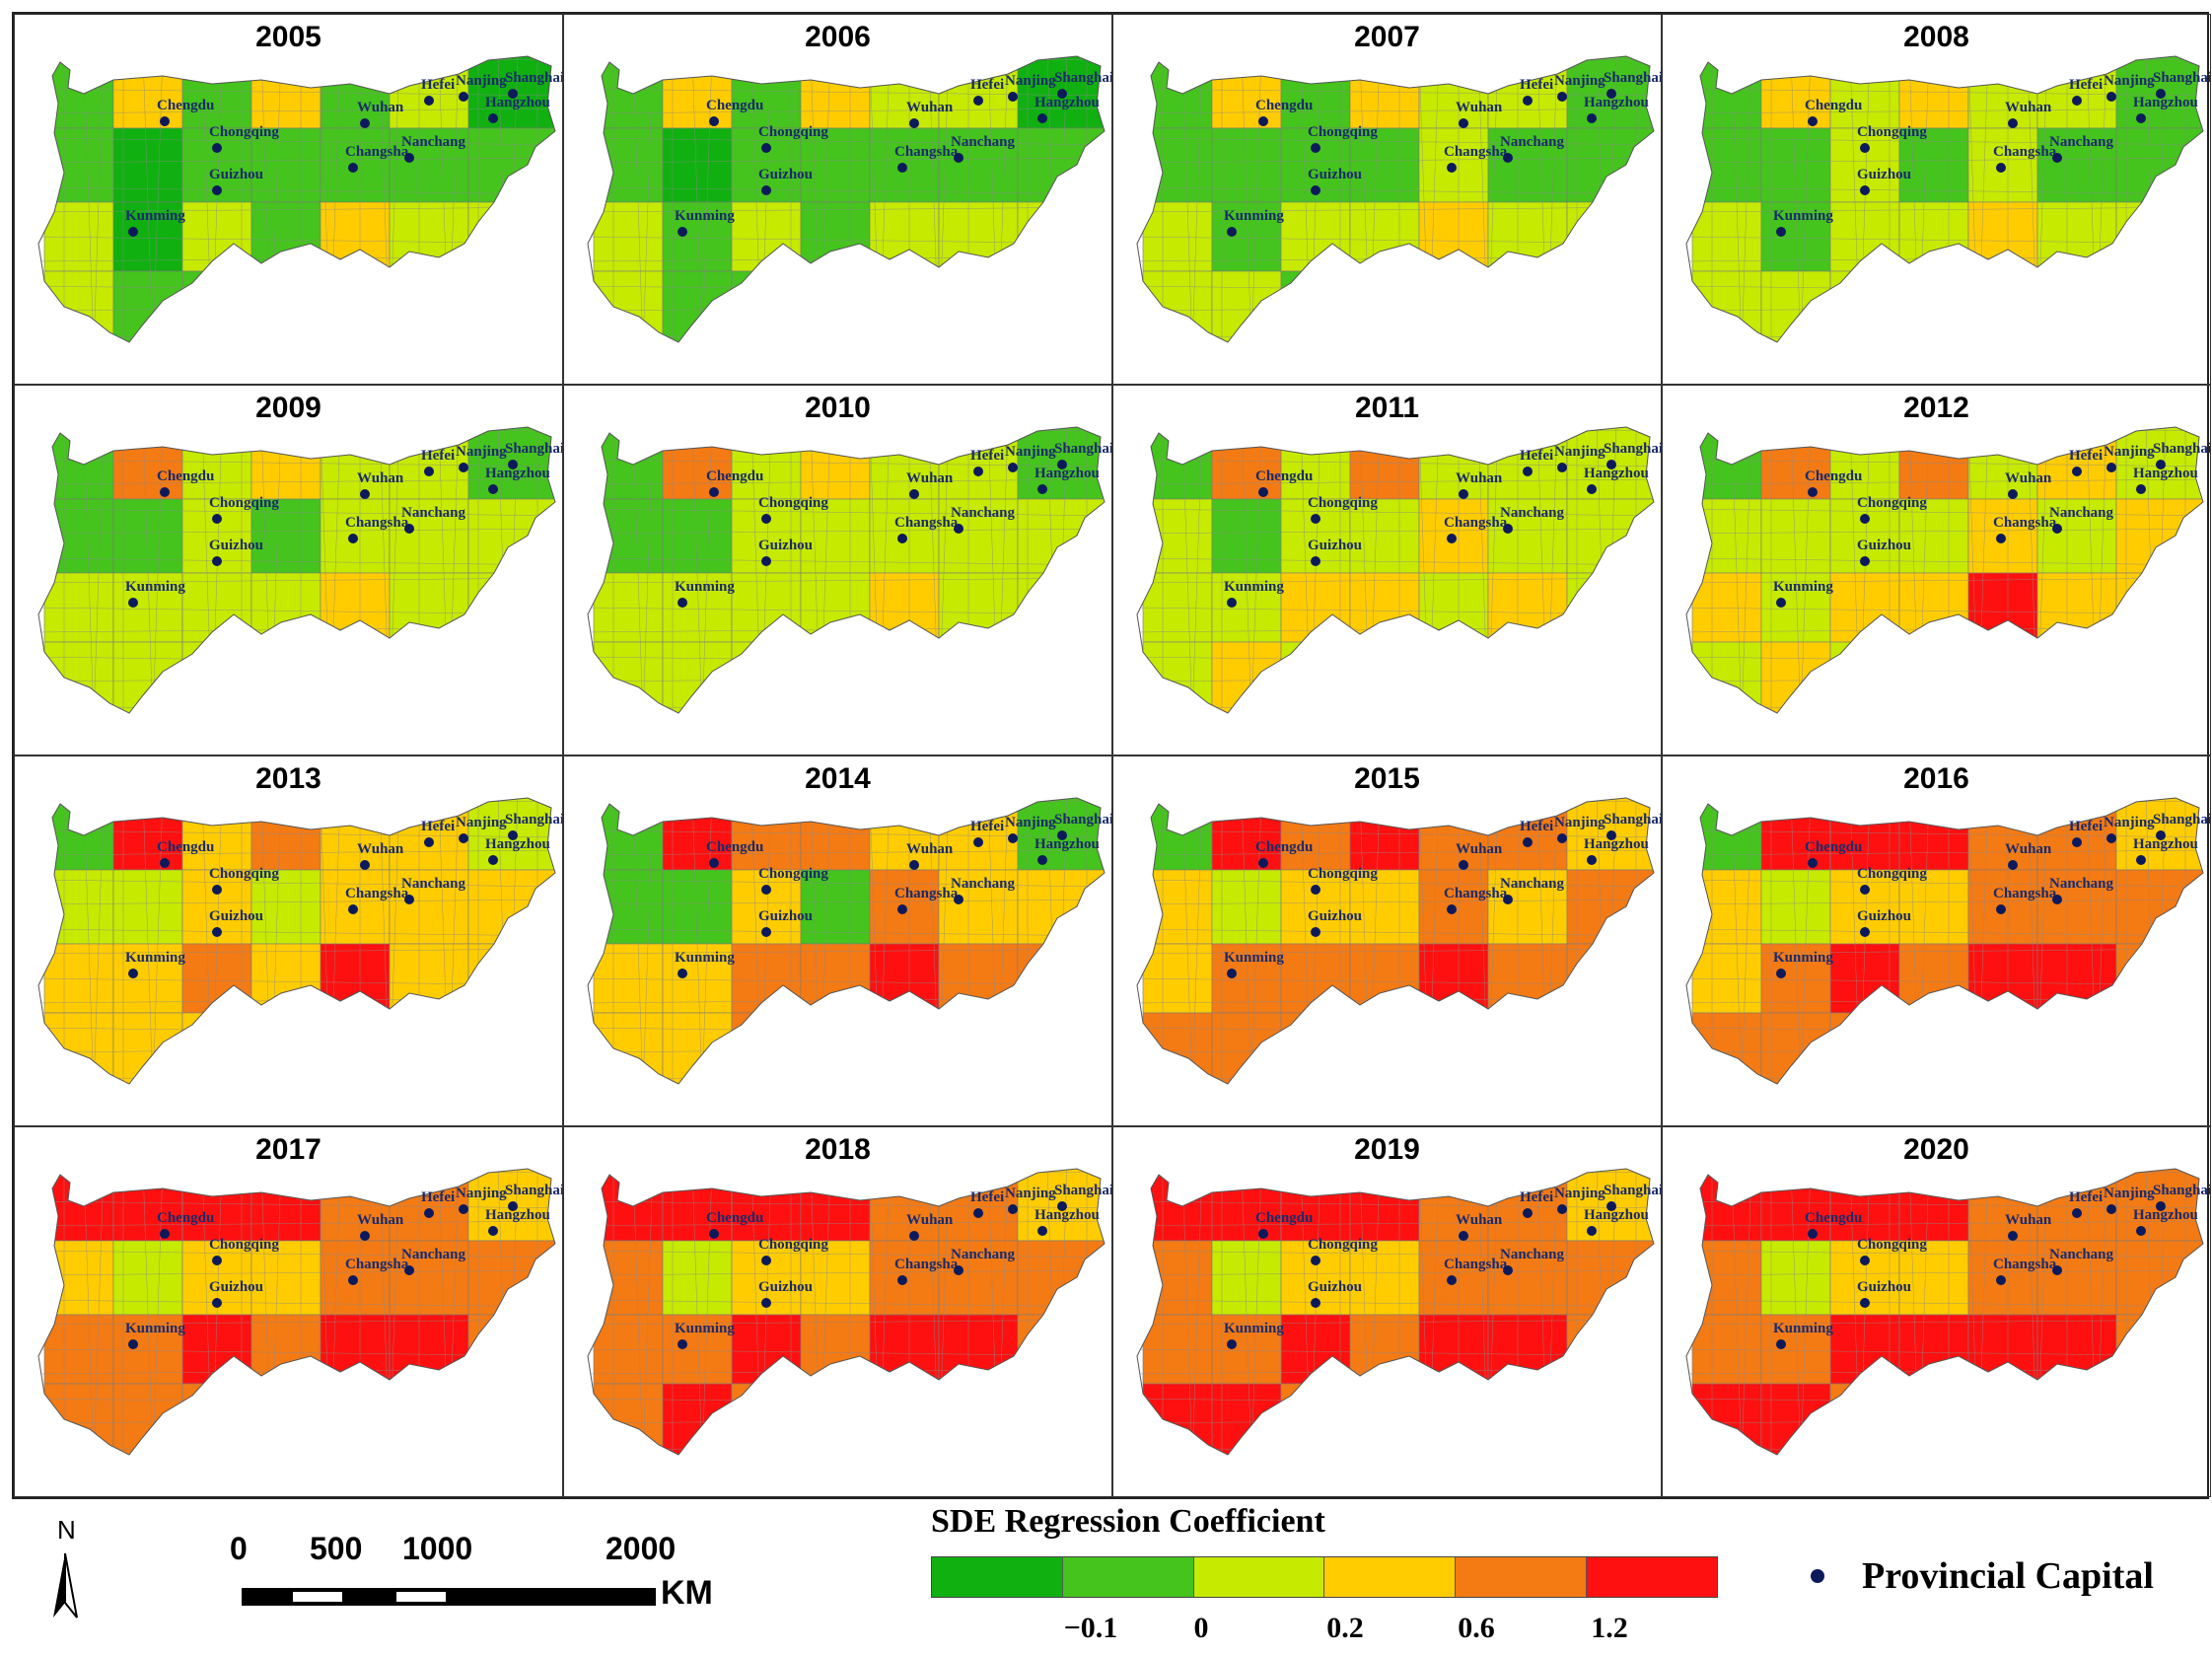 This screenshot has width=2212, height=1655. I want to click on legend-tick: 0, so click(1201, 1628).